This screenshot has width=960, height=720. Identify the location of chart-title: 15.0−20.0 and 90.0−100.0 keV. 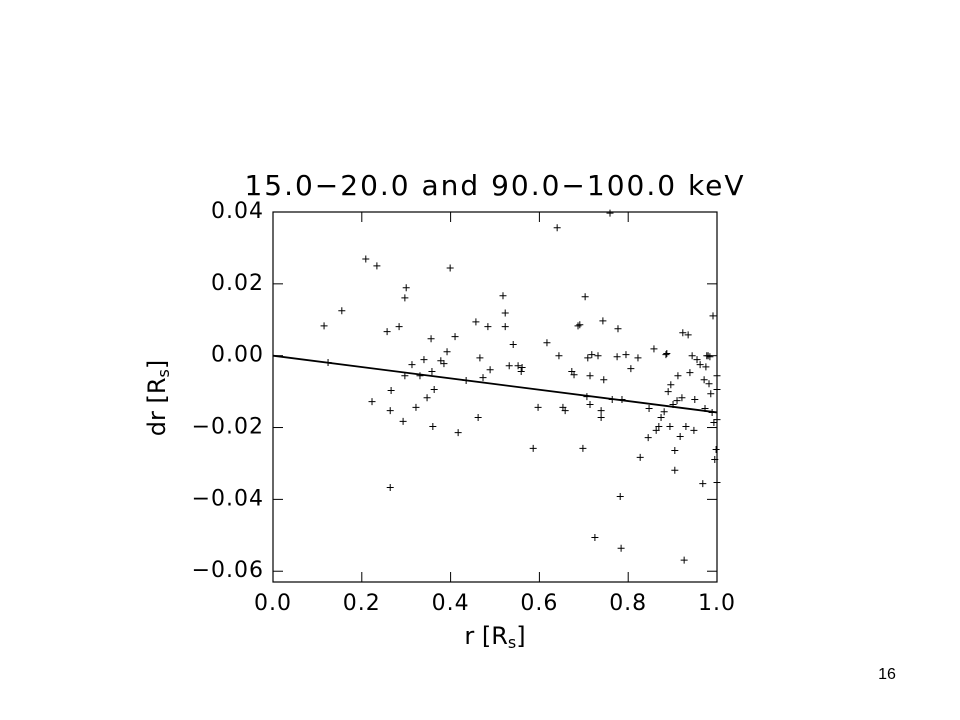
(494, 185).